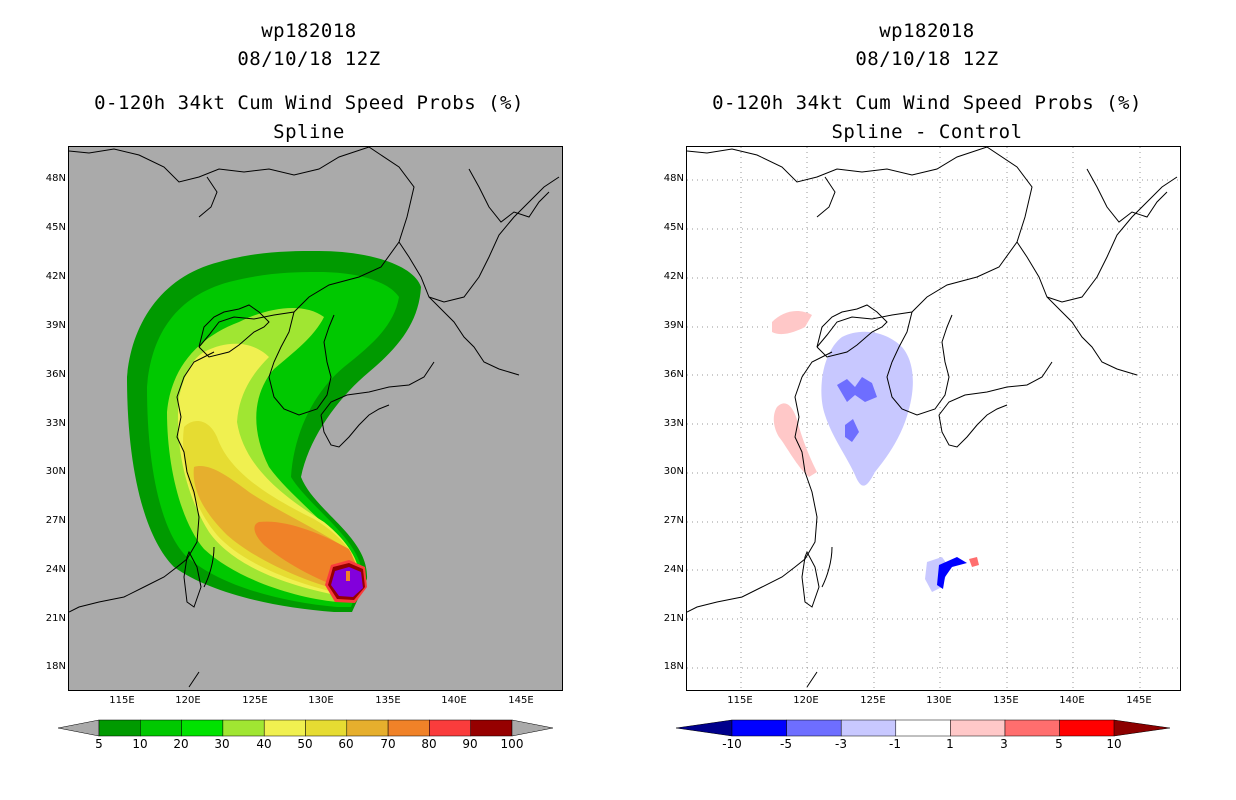 The width and height of the screenshot is (1236, 800). What do you see at coordinates (388, 744) in the screenshot?
I see `colorbar-label: 70` at bounding box center [388, 744].